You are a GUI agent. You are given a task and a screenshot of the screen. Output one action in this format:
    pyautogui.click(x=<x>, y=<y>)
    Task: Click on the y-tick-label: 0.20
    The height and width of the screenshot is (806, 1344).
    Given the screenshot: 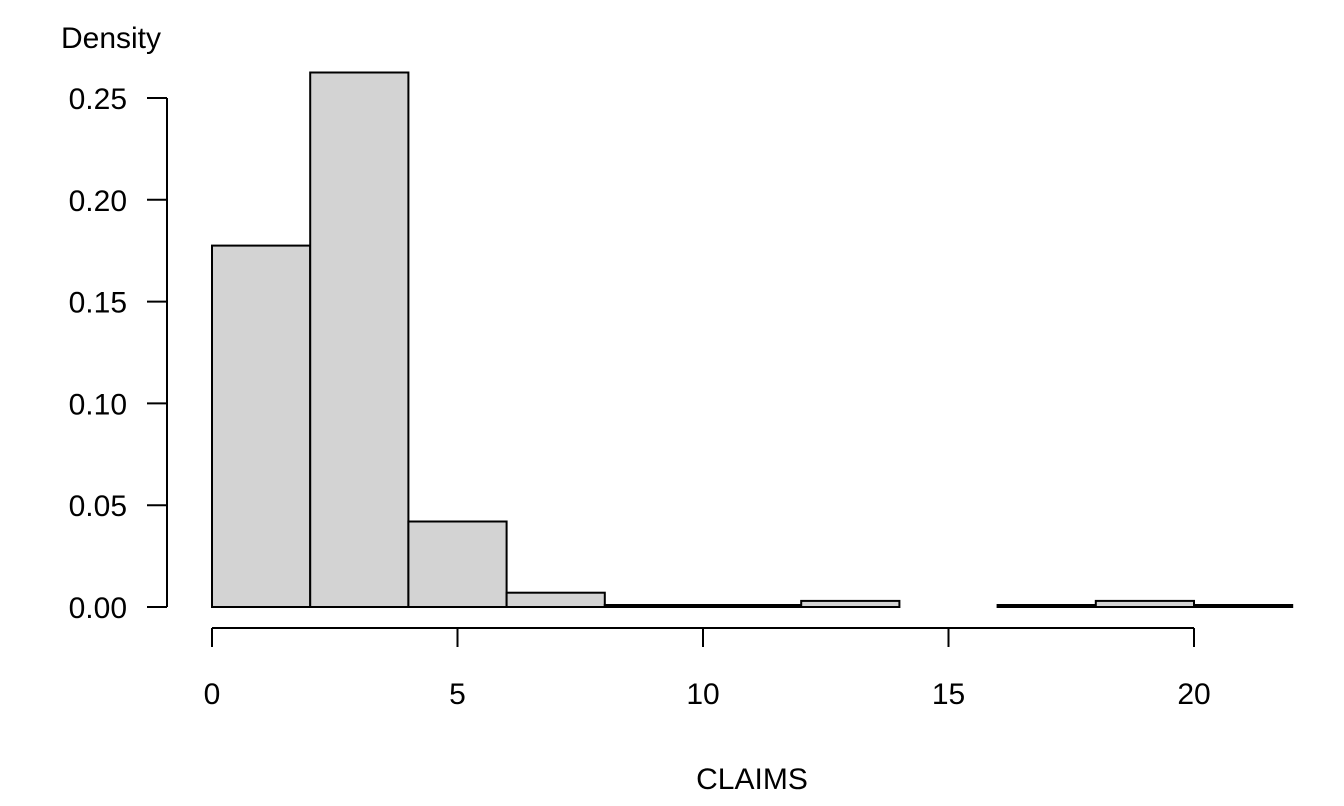 What is the action you would take?
    pyautogui.click(x=98, y=201)
    